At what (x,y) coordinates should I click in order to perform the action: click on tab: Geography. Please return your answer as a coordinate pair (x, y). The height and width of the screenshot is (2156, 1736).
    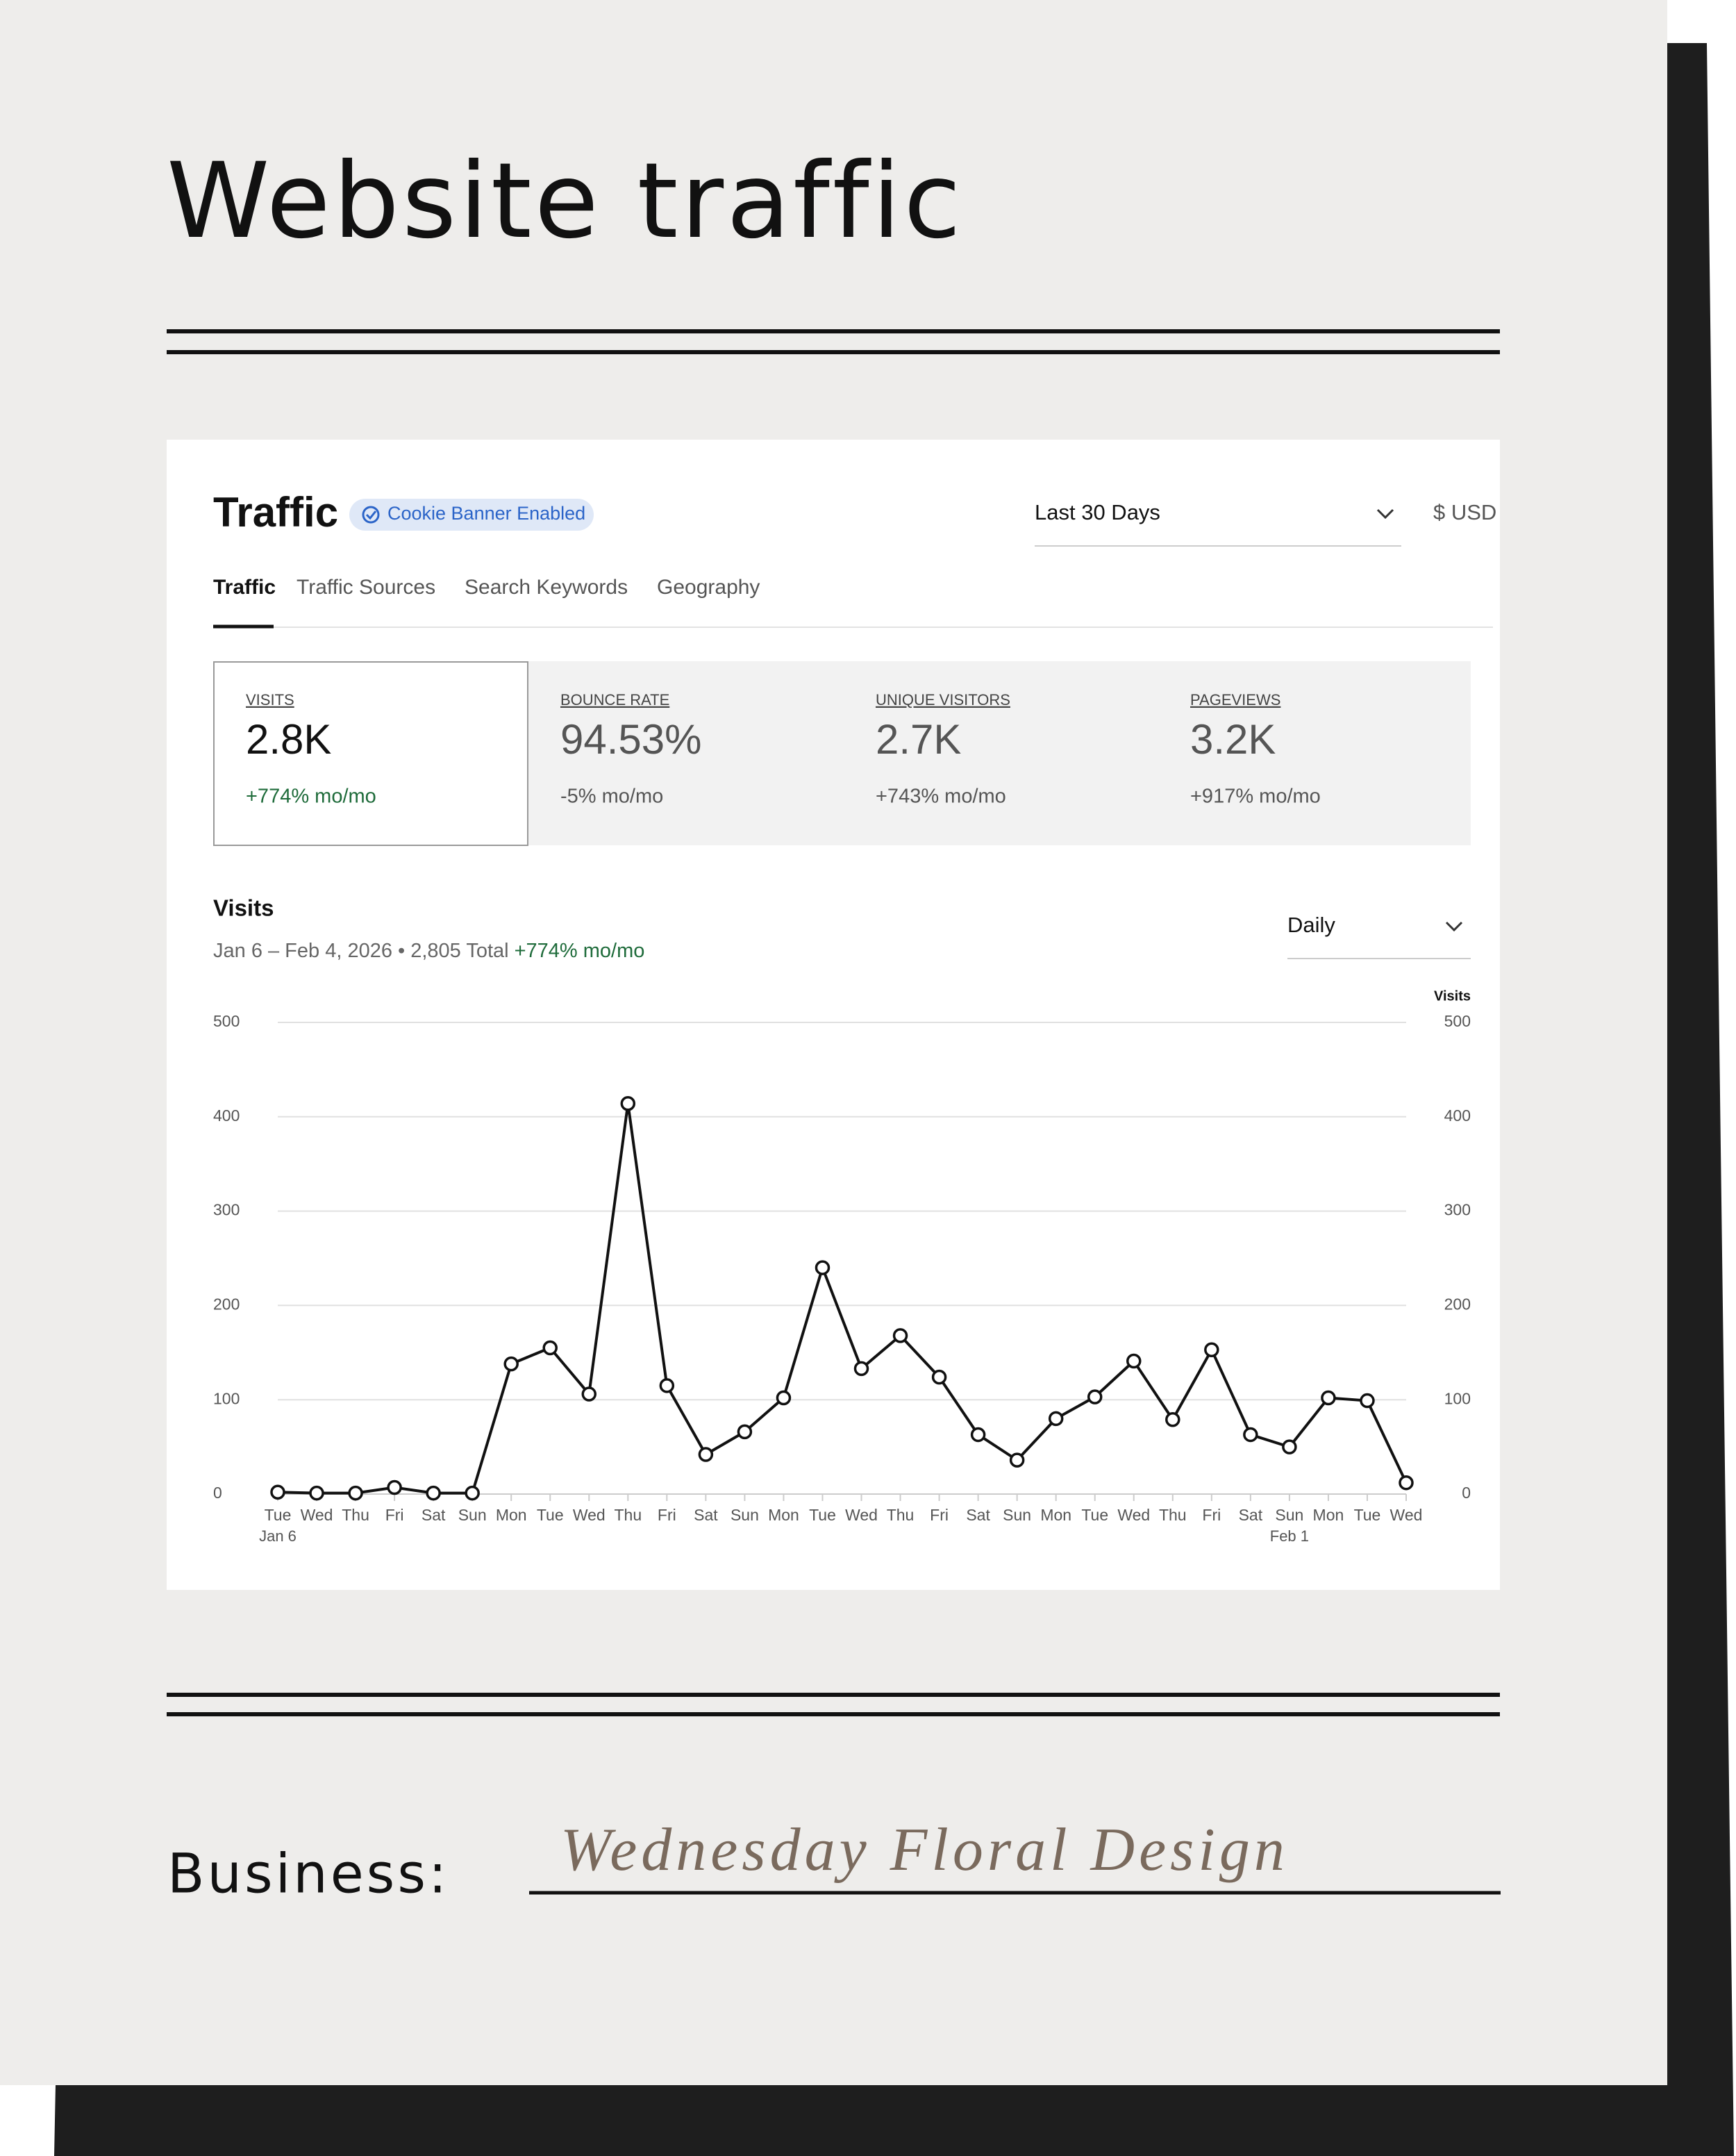
    Looking at the image, I should click on (708, 587).